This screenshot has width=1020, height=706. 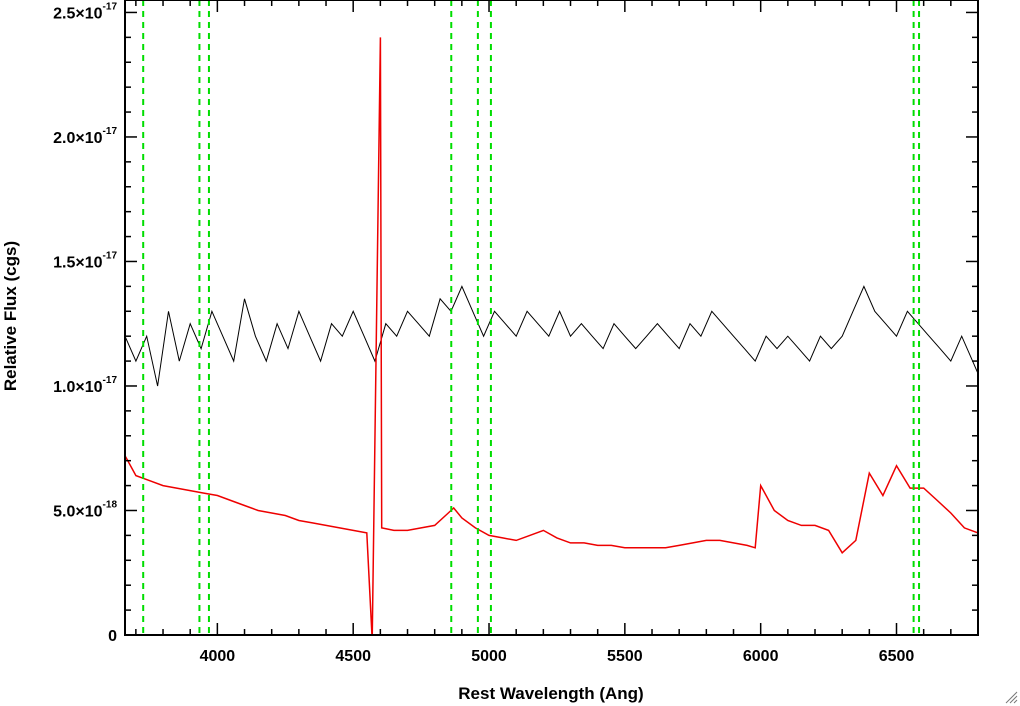 What do you see at coordinates (761, 656) in the screenshot?
I see `x-tick-label: 6000` at bounding box center [761, 656].